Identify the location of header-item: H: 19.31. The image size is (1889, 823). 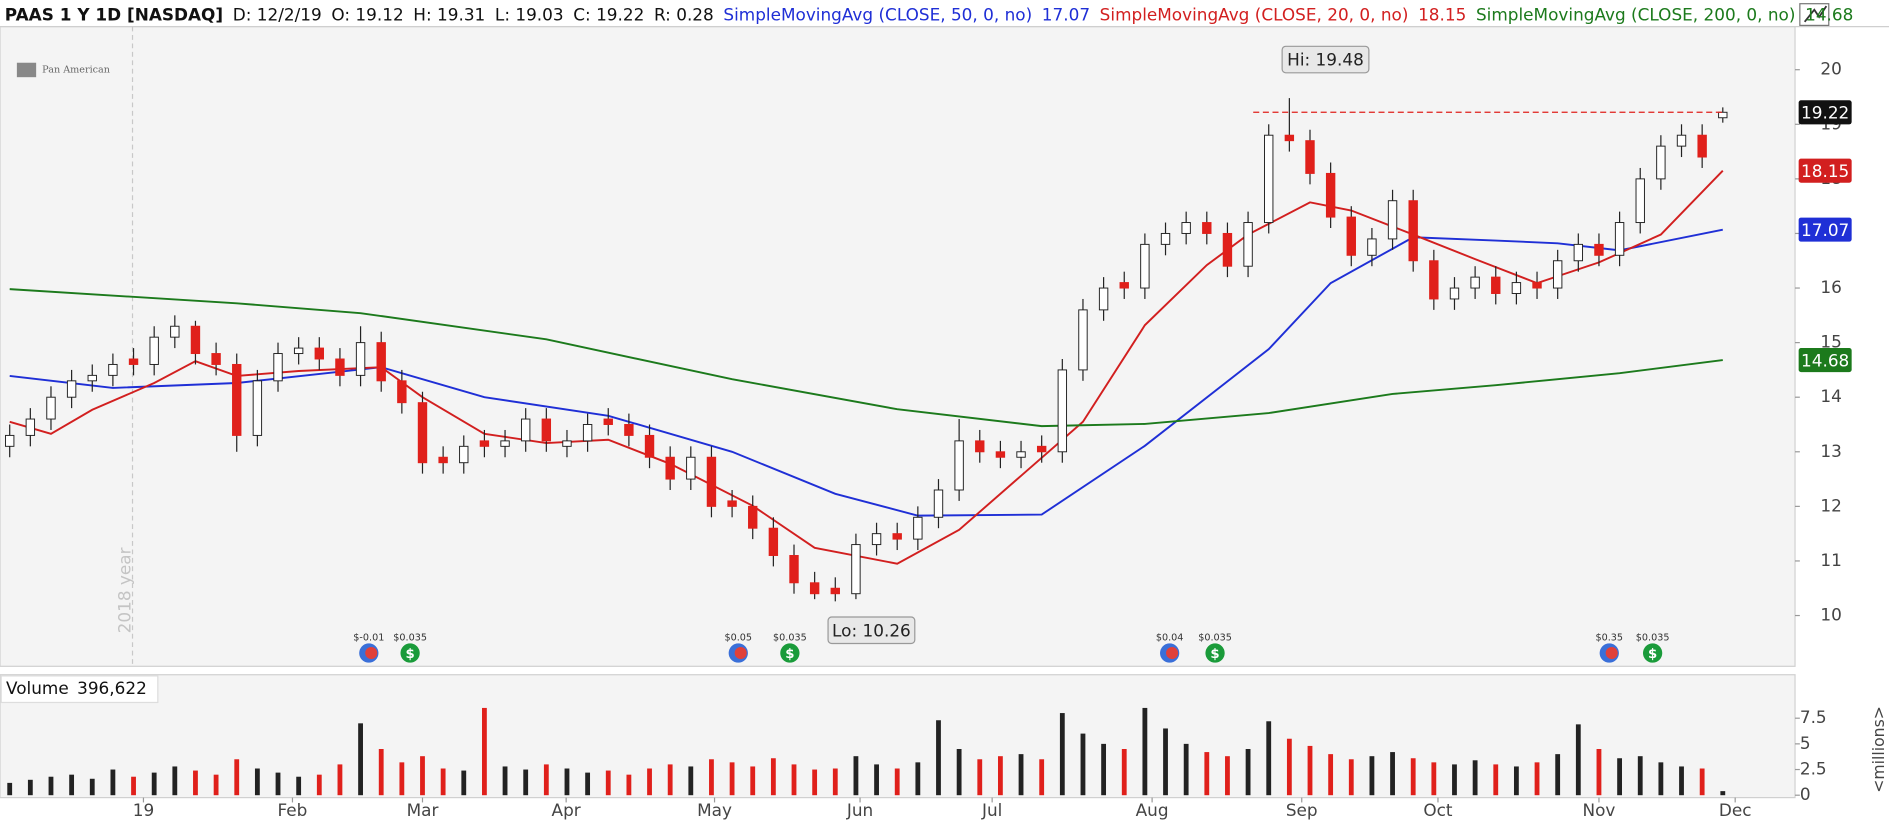
(449, 15).